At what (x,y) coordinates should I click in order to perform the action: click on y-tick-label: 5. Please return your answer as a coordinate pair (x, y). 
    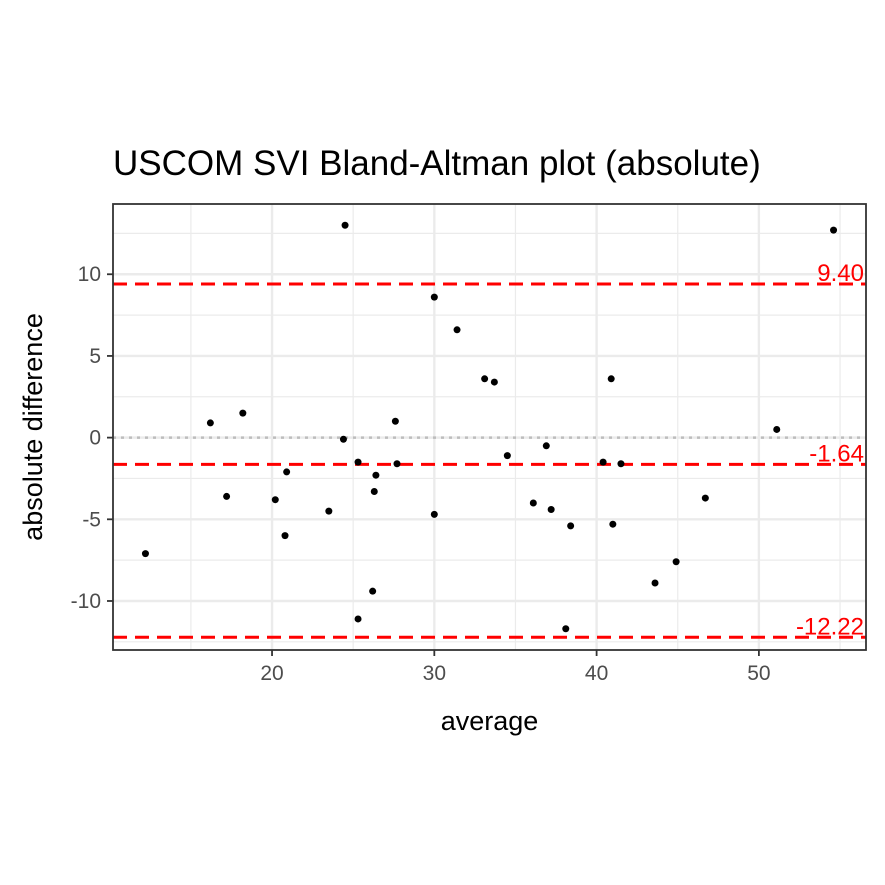
    Looking at the image, I should click on (95, 356).